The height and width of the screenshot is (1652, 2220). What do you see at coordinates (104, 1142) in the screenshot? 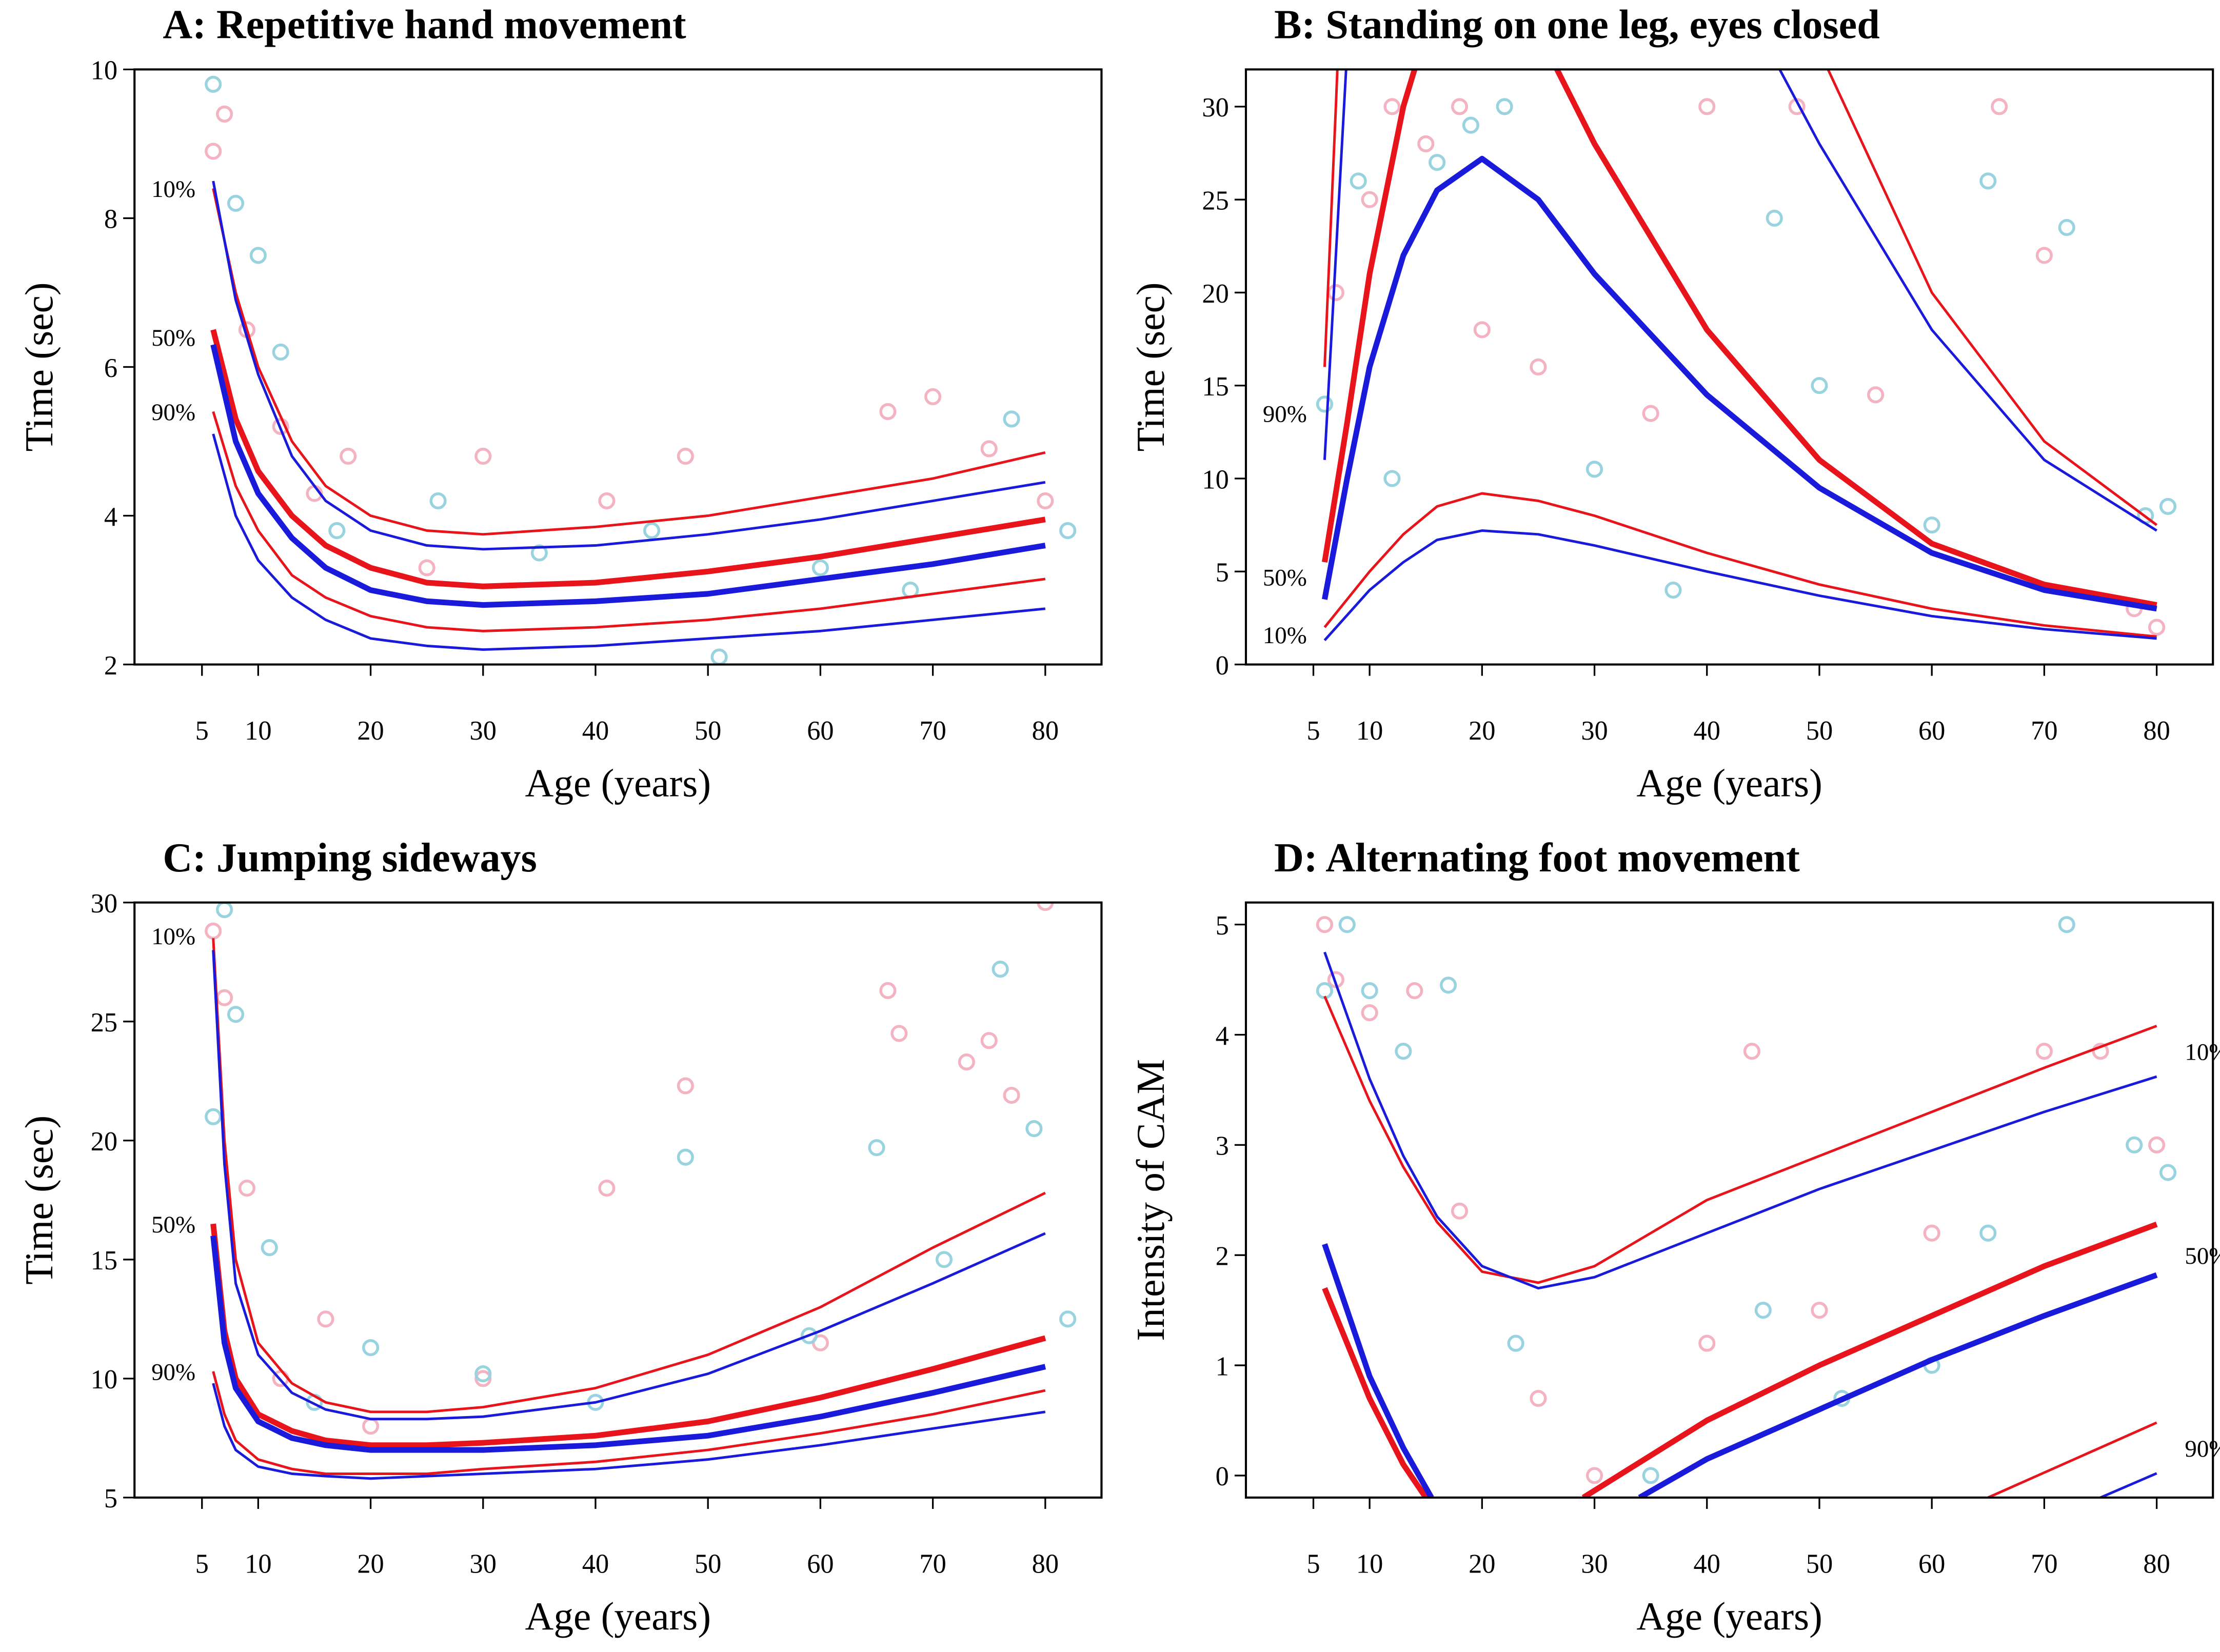
I see `y-tick-label: 20` at bounding box center [104, 1142].